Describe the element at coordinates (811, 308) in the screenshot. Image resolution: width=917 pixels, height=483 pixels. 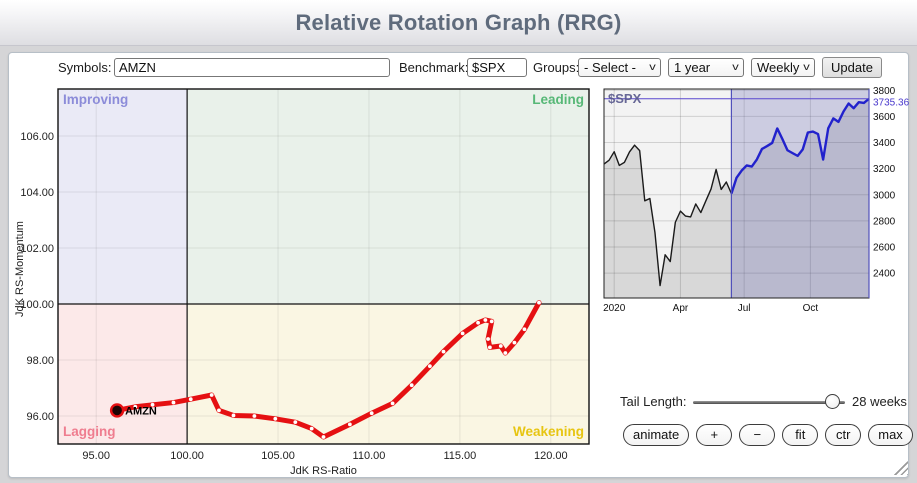
I see `spx-x-tick-label: Oct` at that location.